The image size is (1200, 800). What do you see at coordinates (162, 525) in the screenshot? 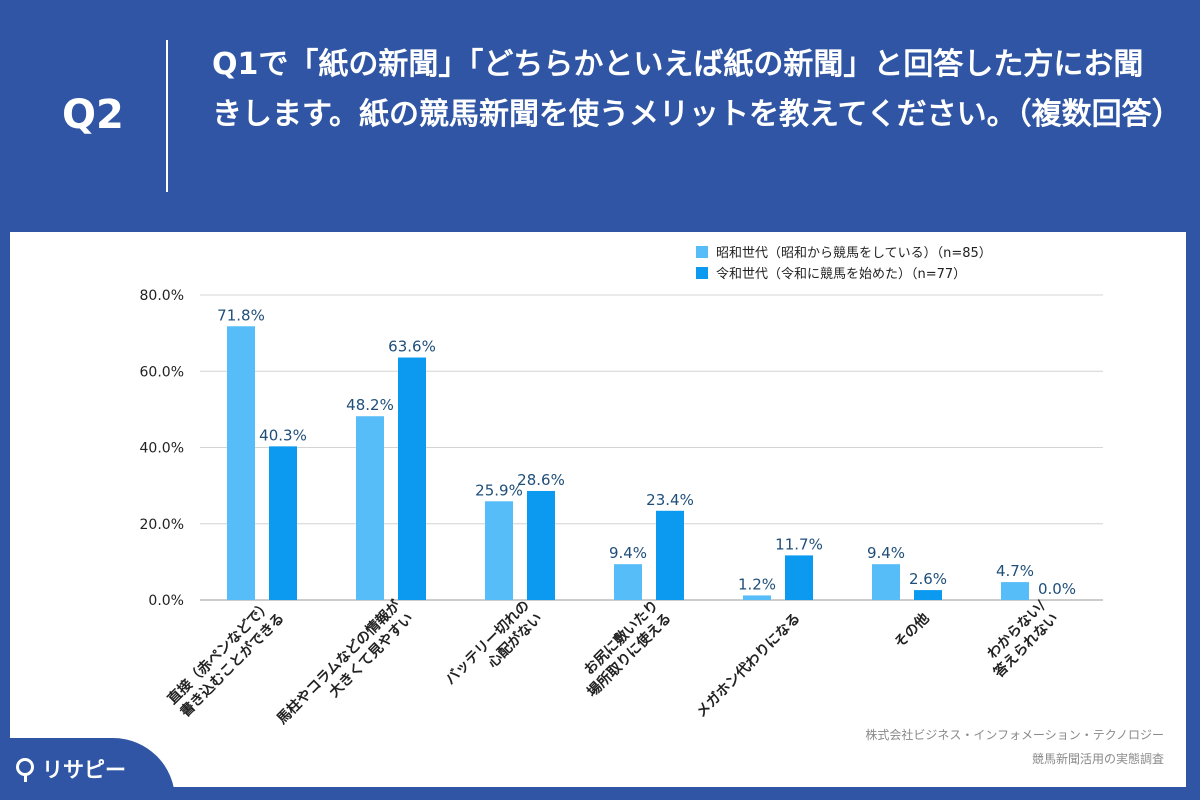
I see `y-tick-label: 20.0%` at bounding box center [162, 525].